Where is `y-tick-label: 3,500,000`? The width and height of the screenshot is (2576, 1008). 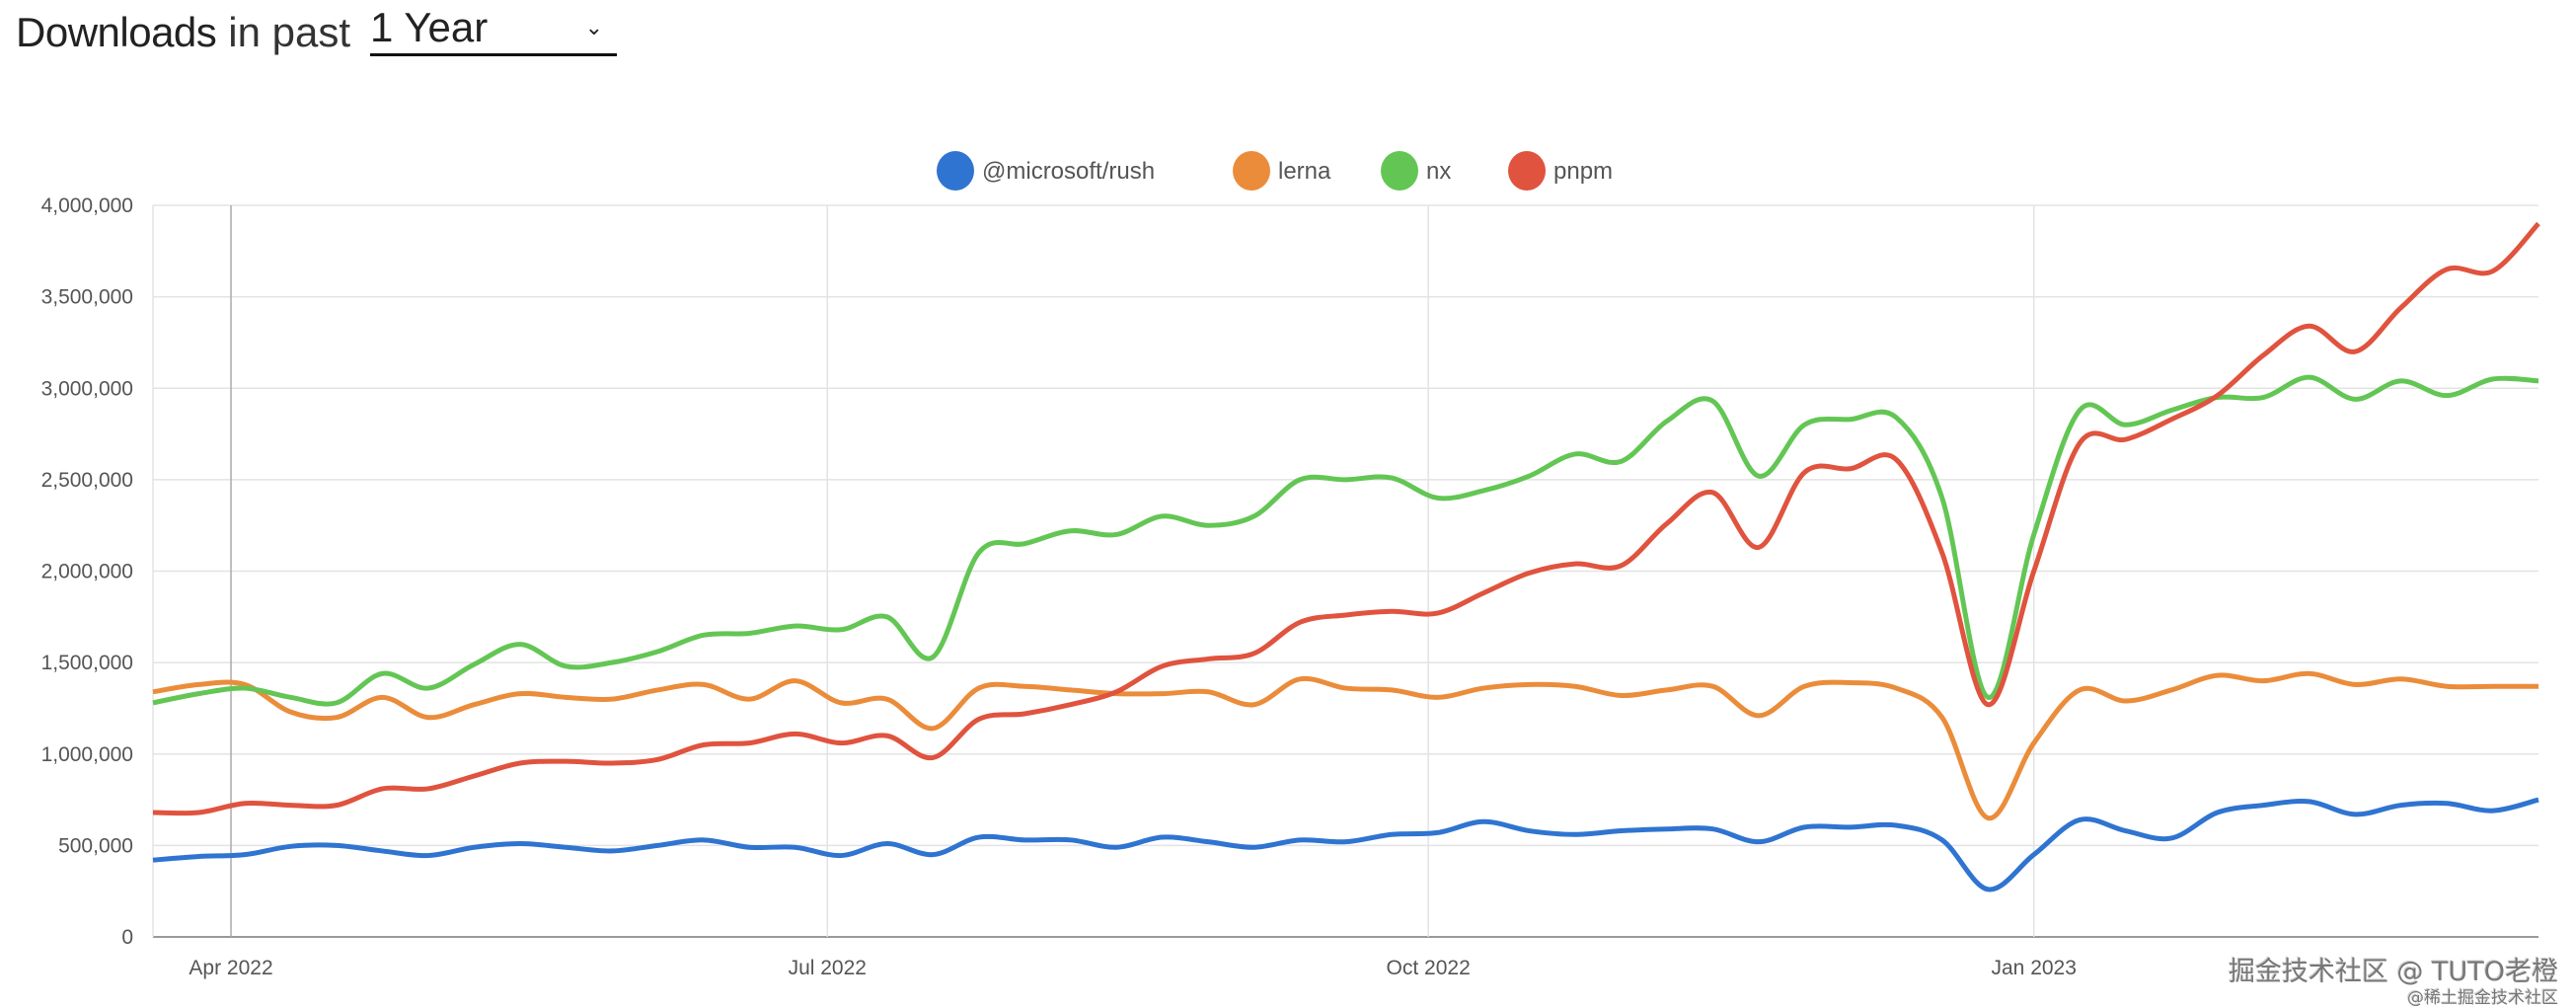 y-tick-label: 3,500,000 is located at coordinates (87, 297).